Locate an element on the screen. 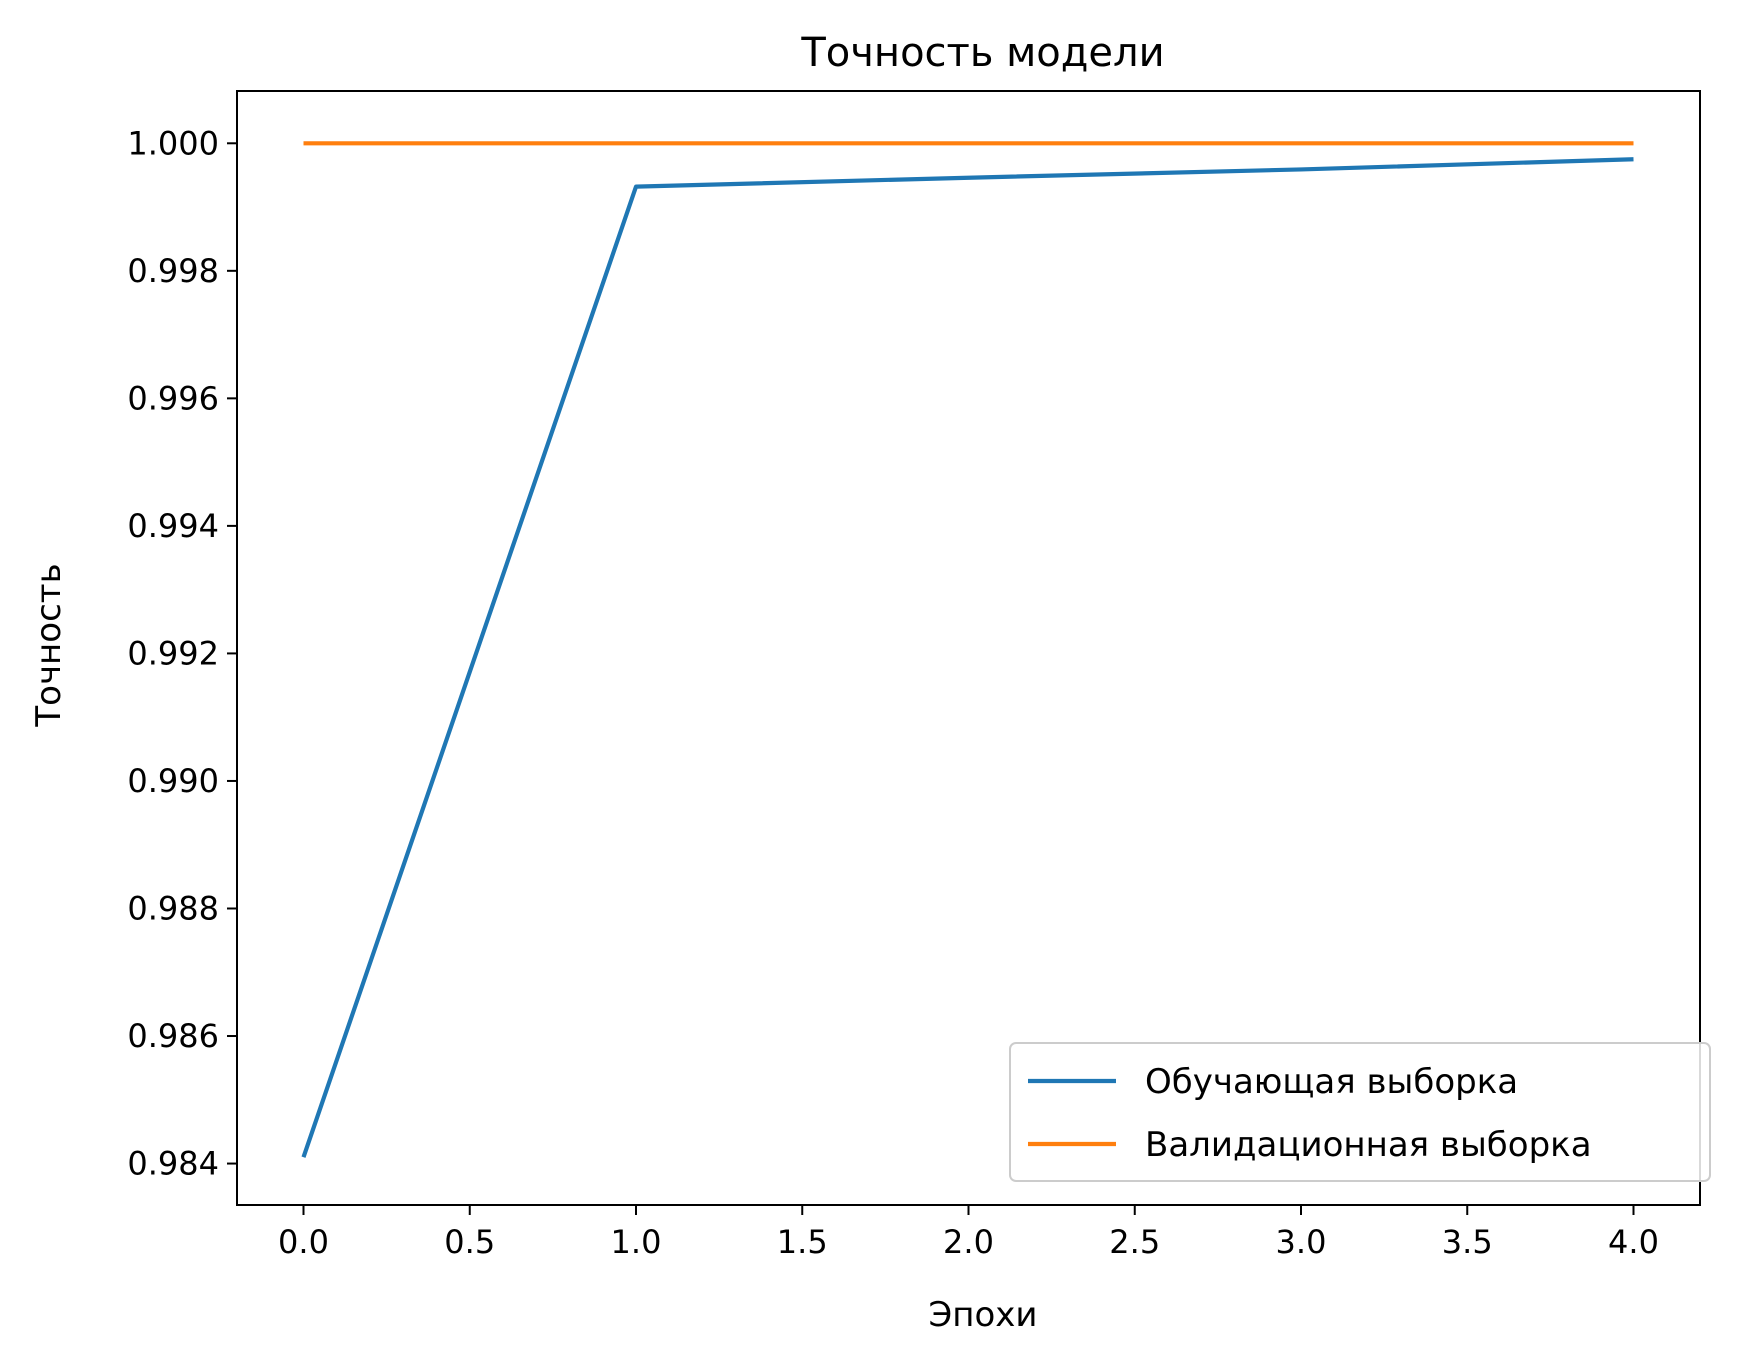 The image size is (1755, 1361). y-tick-label: 1.000 is located at coordinates (173, 143).